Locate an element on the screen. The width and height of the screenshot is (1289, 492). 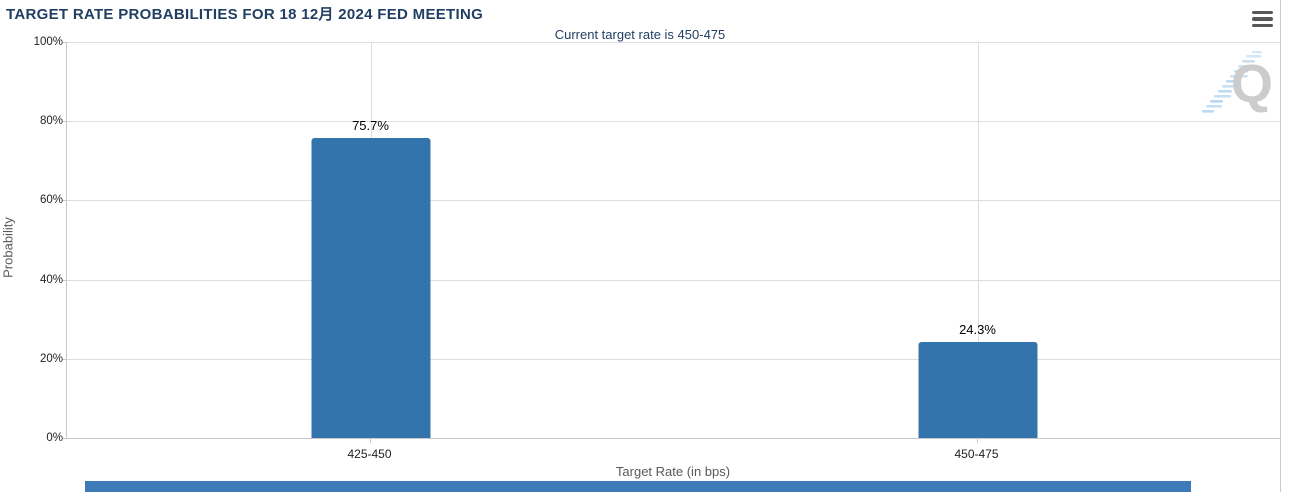
bar-value-label: 24.3% is located at coordinates (977, 329).